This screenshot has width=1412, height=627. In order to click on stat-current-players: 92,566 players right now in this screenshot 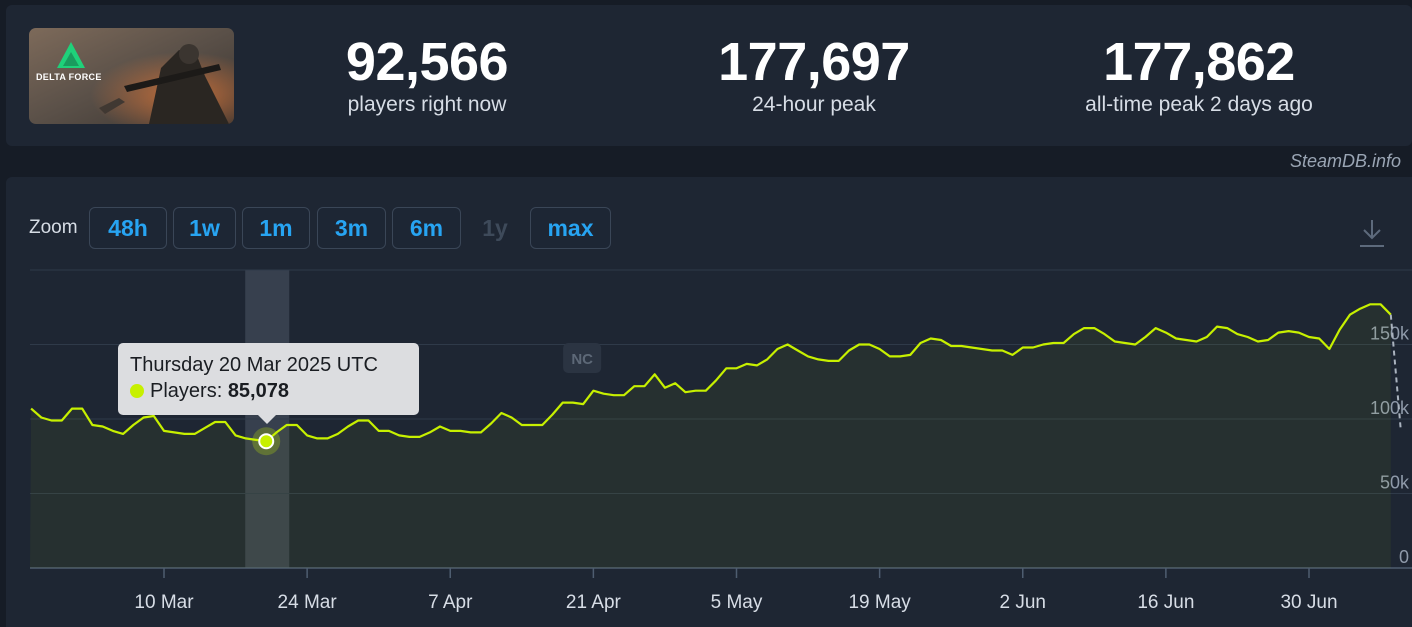, I will do `click(427, 75)`.